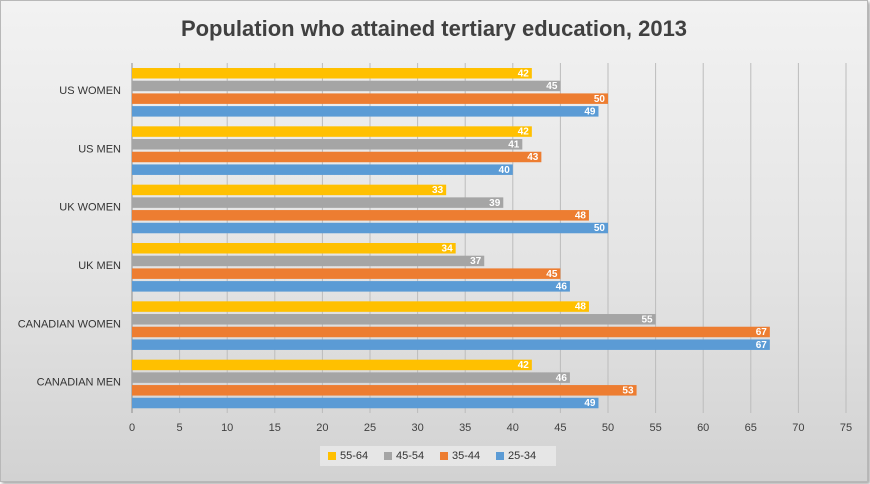 The image size is (870, 484). What do you see at coordinates (522, 456) in the screenshot?
I see `legend-label: 25-34` at bounding box center [522, 456].